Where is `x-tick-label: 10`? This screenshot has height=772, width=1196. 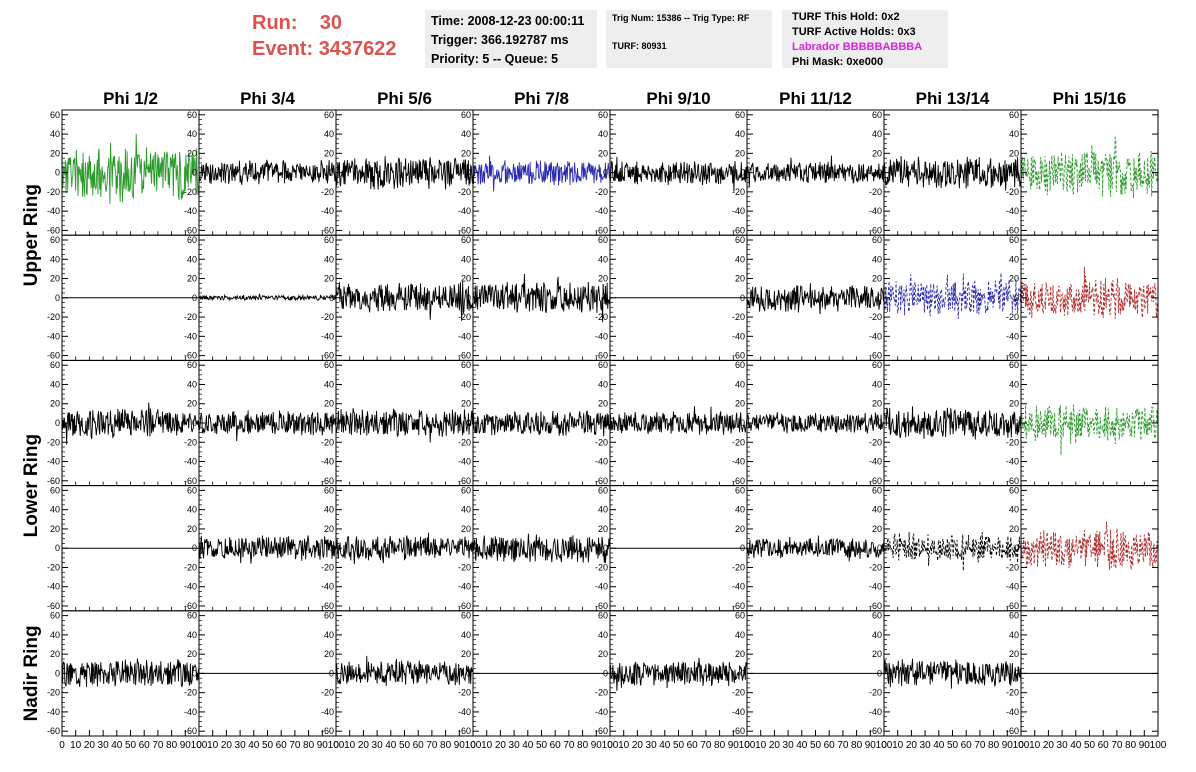 x-tick-label: 10 is located at coordinates (898, 745).